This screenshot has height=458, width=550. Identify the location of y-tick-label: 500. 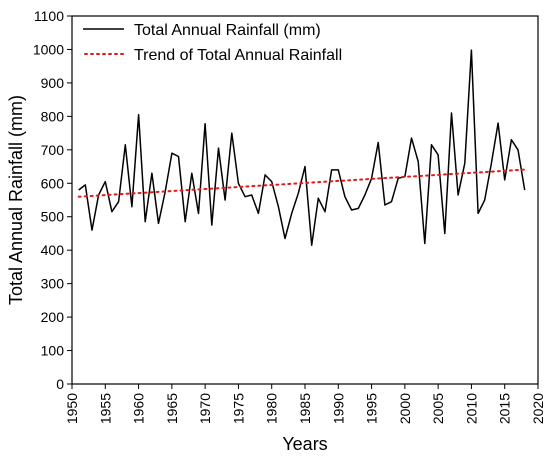
(53, 217).